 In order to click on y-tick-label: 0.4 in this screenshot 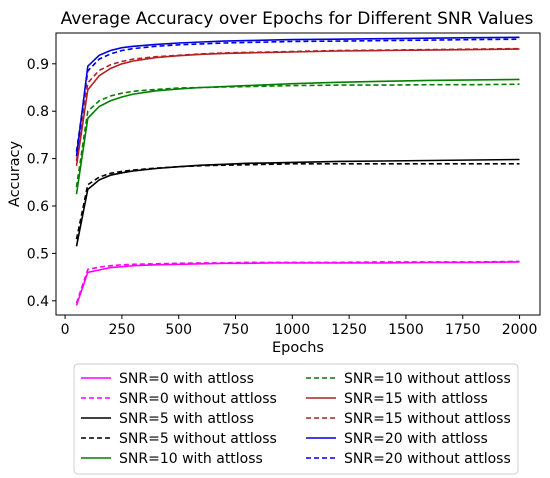, I will do `click(38, 302)`.